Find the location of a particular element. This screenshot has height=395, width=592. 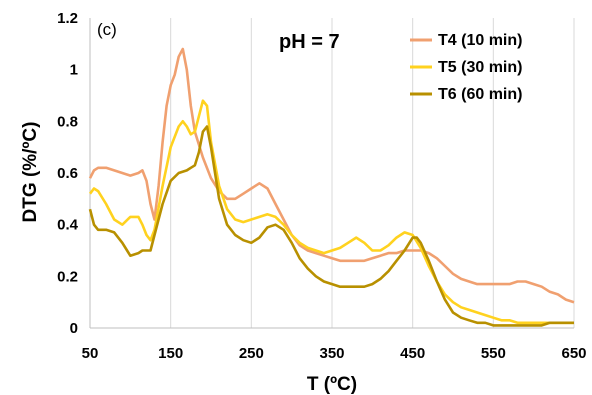

y-tick-labels: 0 0.2 0.4 0.6 0.8 1 1.2 is located at coordinates (68, 173).